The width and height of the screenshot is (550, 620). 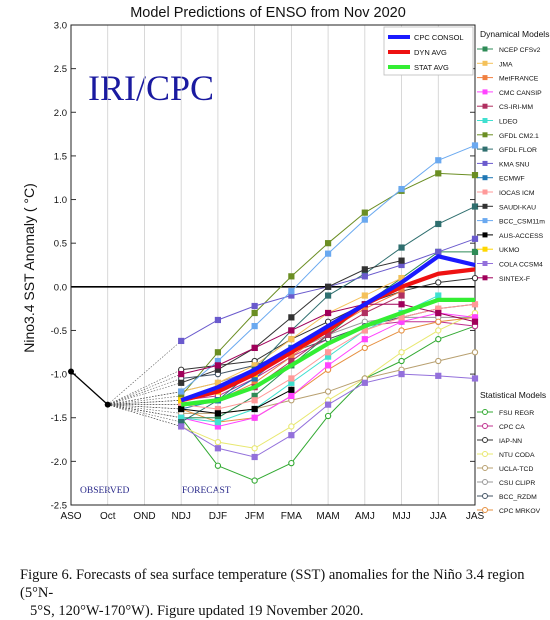 I want to click on x-tick-label: OND, so click(x=144, y=516).